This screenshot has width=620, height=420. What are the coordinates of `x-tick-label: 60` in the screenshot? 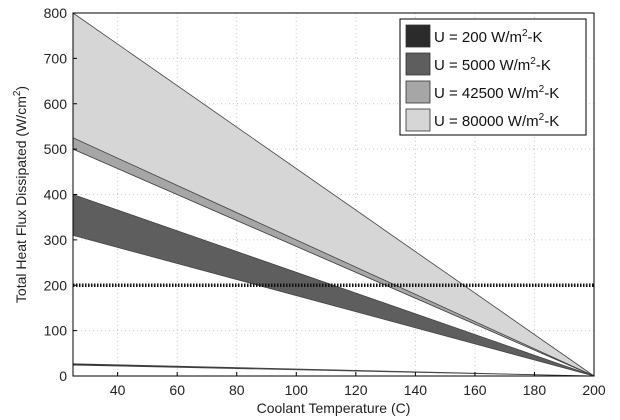 It's located at (177, 390).